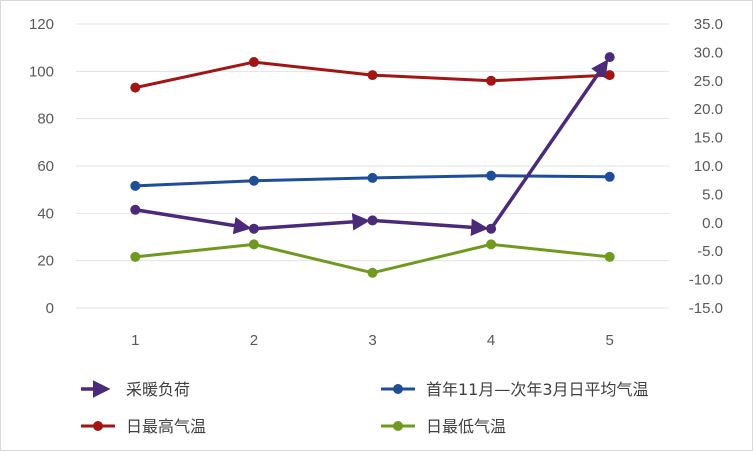  What do you see at coordinates (610, 340) in the screenshot?
I see `x-tick-label: 5` at bounding box center [610, 340].